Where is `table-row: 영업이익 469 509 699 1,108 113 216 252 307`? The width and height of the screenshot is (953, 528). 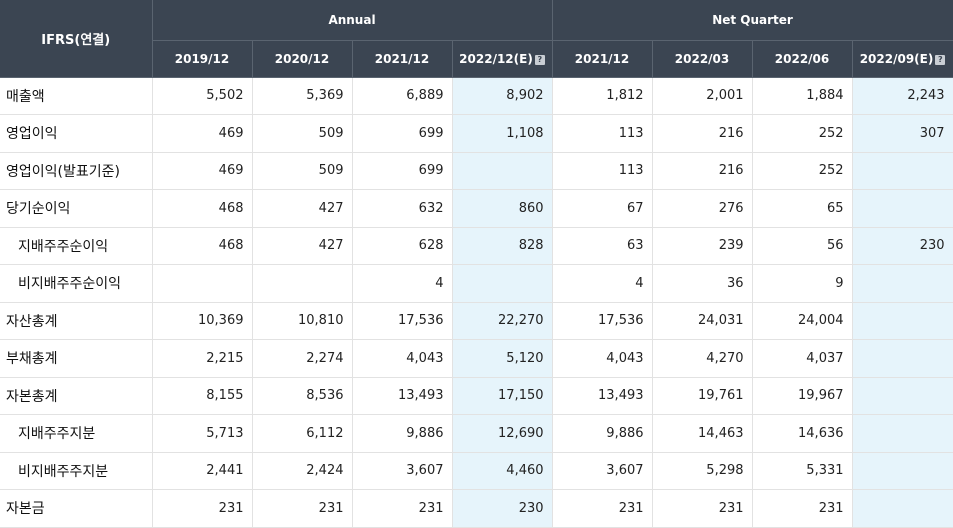 table-row: 영업이익 469 509 699 1,108 113 216 252 307 is located at coordinates (476, 133).